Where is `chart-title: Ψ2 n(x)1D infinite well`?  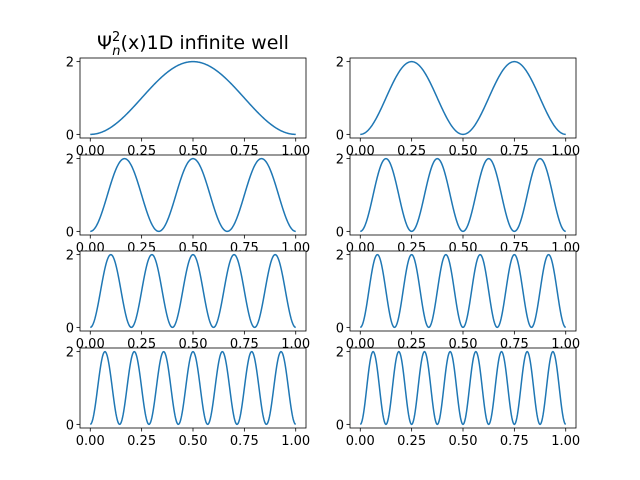 chart-title: Ψ2 n(x)1D infinite well is located at coordinates (193, 44).